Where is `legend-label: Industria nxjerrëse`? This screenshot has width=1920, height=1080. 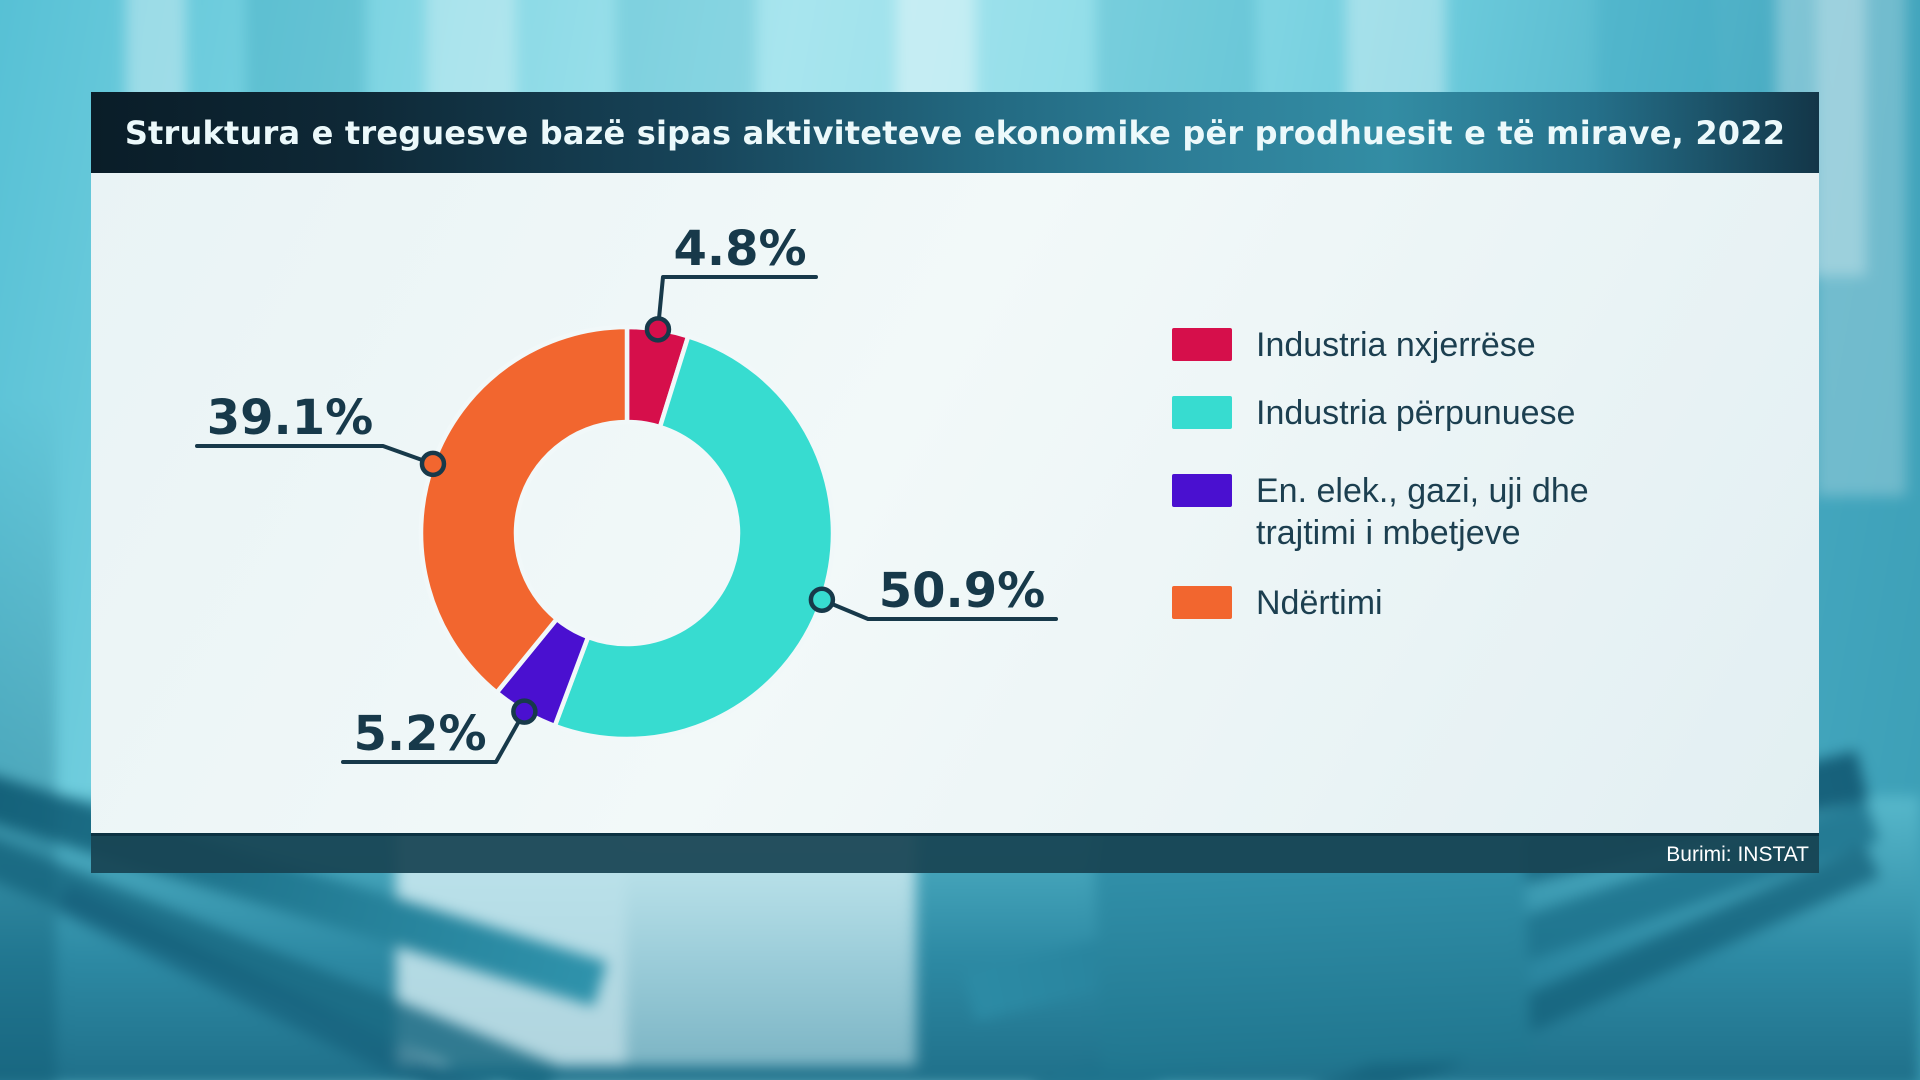 legend-label: Industria nxjerrëse is located at coordinates (1396, 345).